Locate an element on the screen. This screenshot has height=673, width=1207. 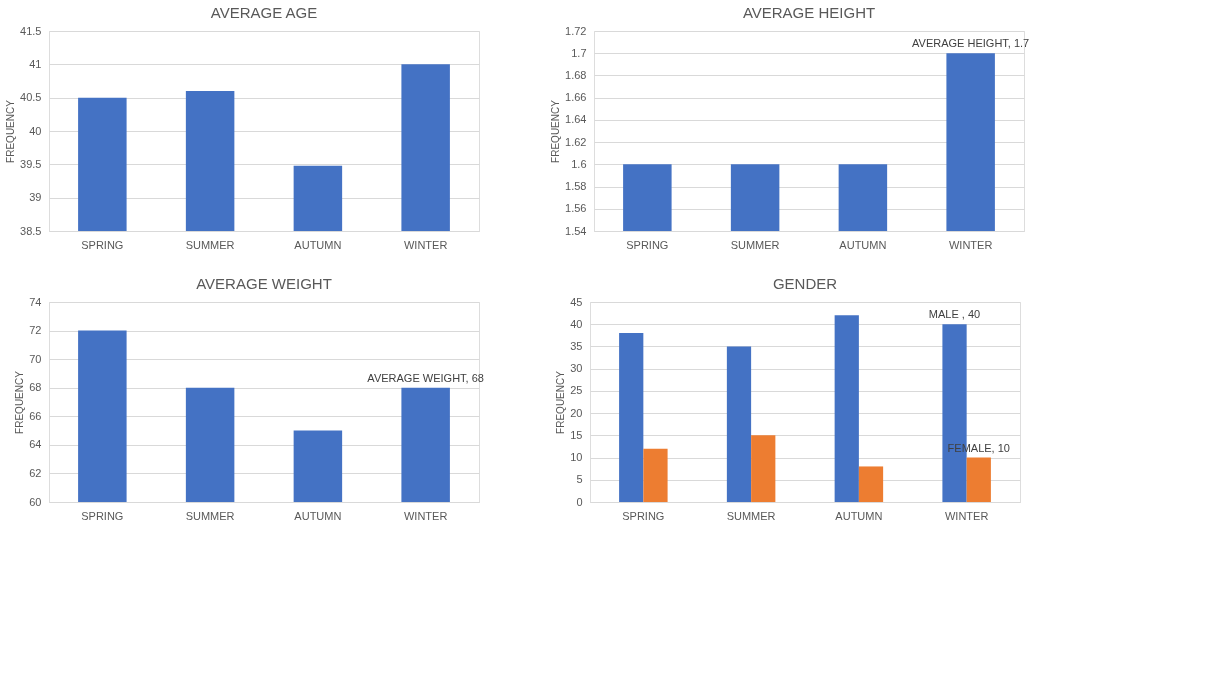
y-tick-label: 20 is located at coordinates (576, 412).